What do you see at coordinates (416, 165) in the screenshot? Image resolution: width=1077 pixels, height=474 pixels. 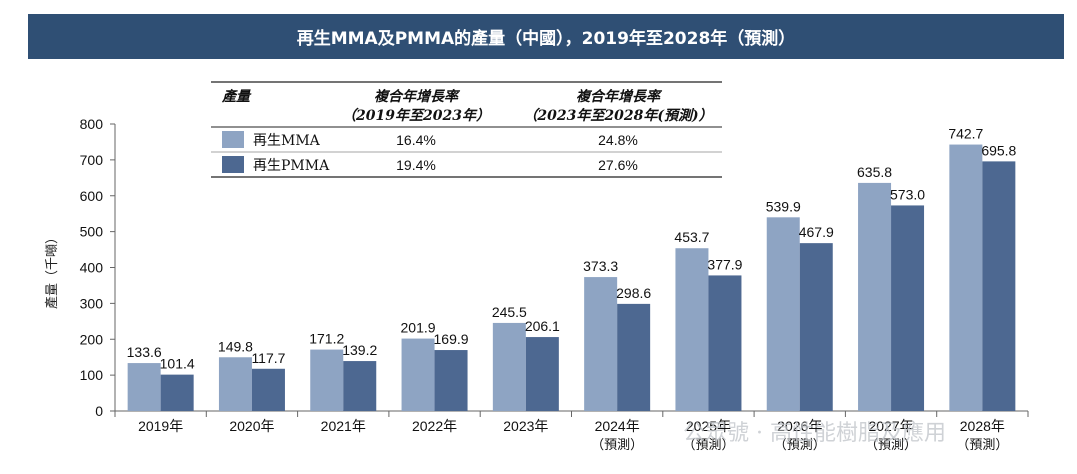 I see `table-cell-pmma-cagr1: 19.4%` at bounding box center [416, 165].